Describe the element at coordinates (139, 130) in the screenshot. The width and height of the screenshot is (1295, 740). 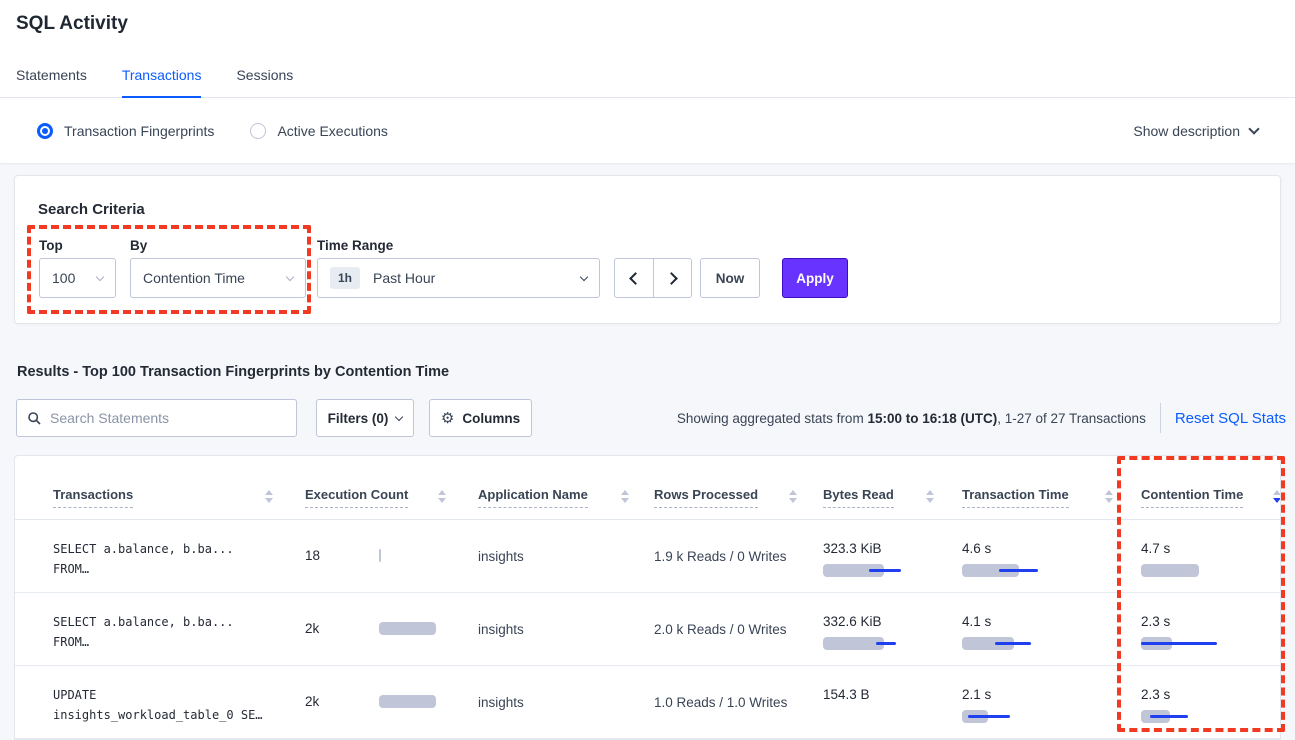
I see `radio-label: Transaction Fingerprints` at that location.